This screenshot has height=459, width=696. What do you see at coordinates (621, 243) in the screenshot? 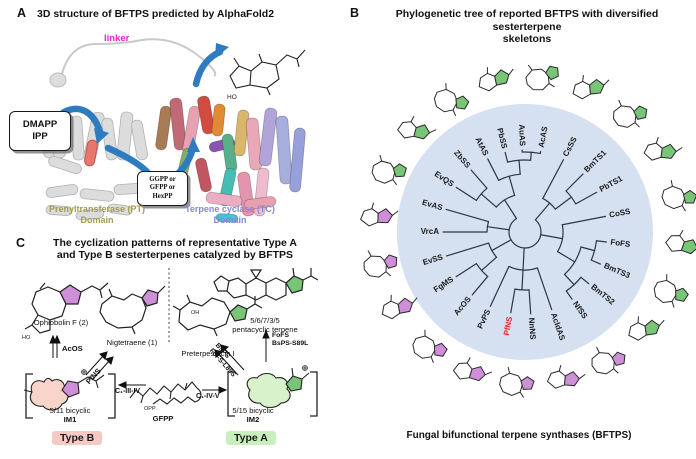
I see `taxon-label-FoFS: FoFS` at bounding box center [621, 243].